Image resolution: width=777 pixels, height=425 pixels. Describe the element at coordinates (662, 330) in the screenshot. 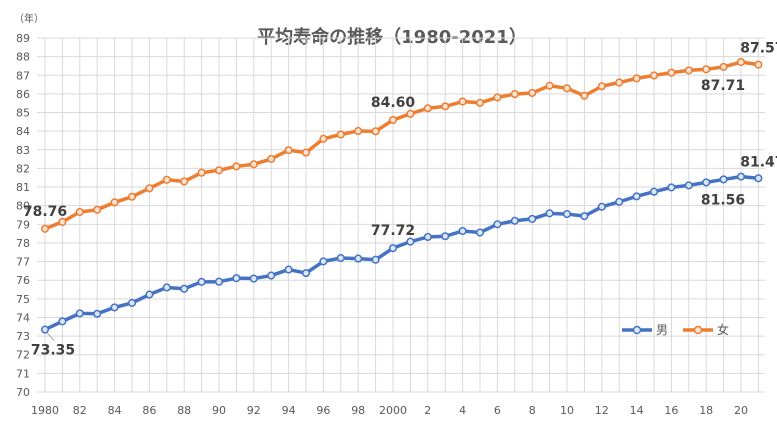

I see `legend-label-male: 男` at that location.